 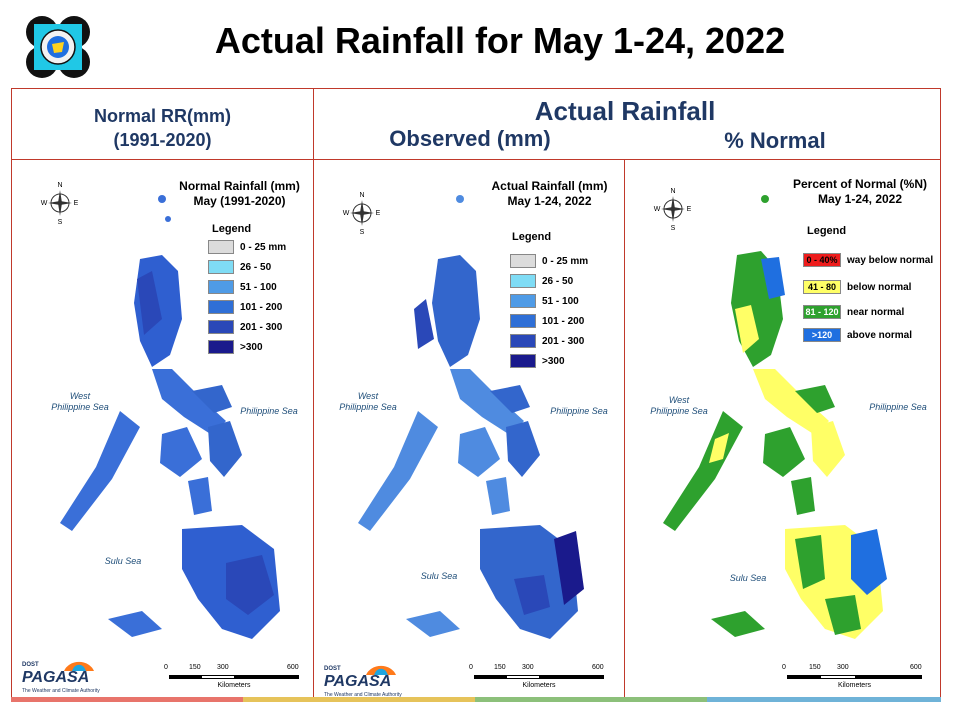 I want to click on compass-e: E, so click(x=689, y=209).